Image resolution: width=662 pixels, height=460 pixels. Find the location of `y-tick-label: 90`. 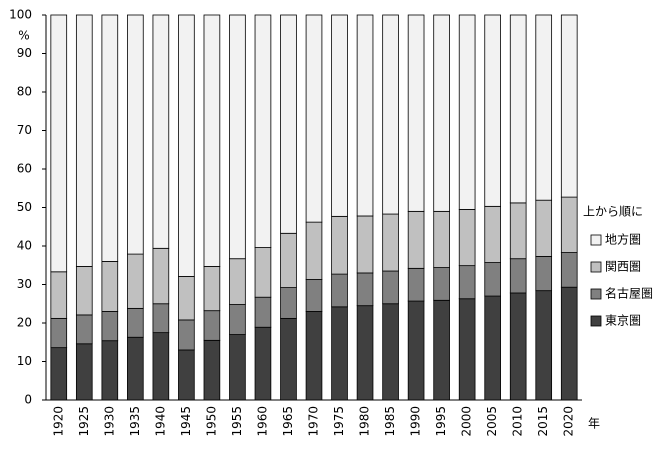

y-tick-label: 90 is located at coordinates (24, 53).